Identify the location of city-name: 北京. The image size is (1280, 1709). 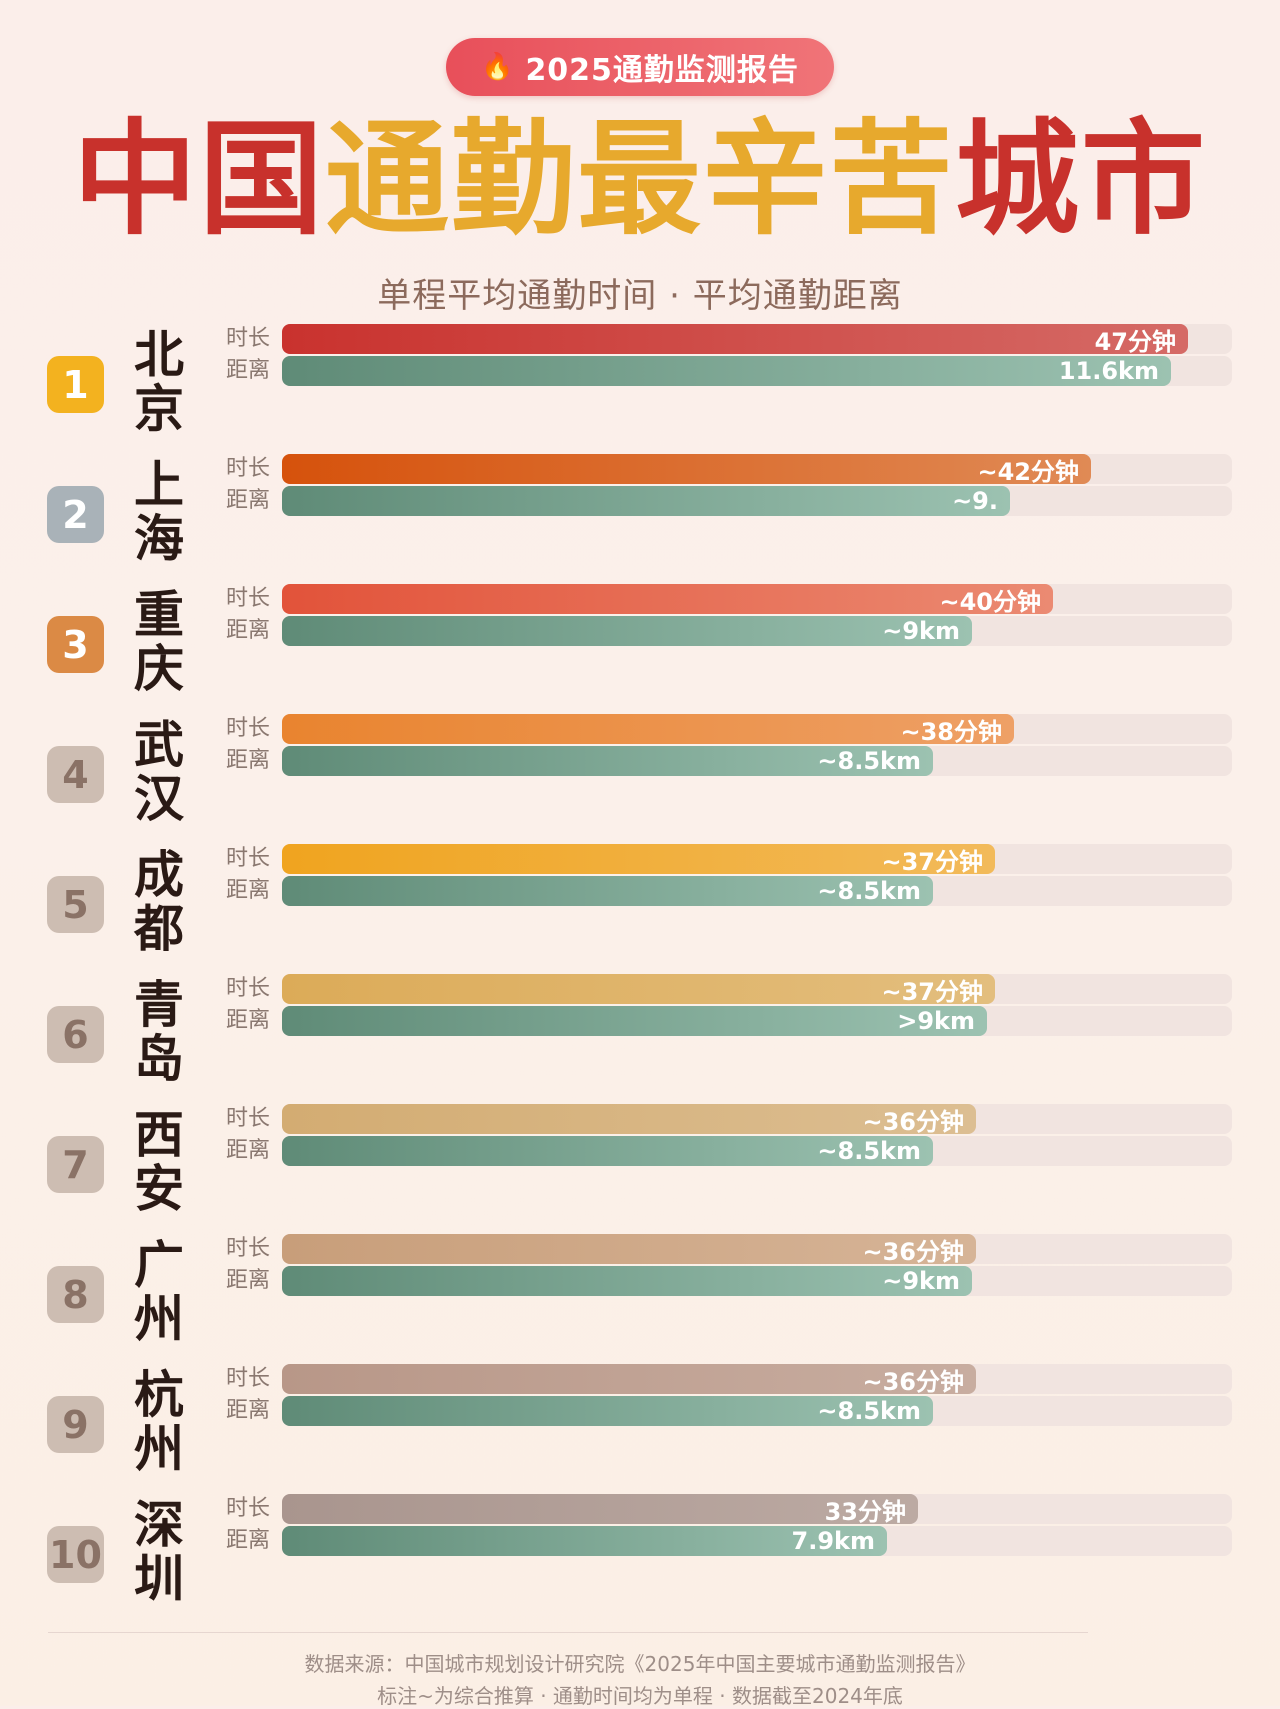
(155, 382).